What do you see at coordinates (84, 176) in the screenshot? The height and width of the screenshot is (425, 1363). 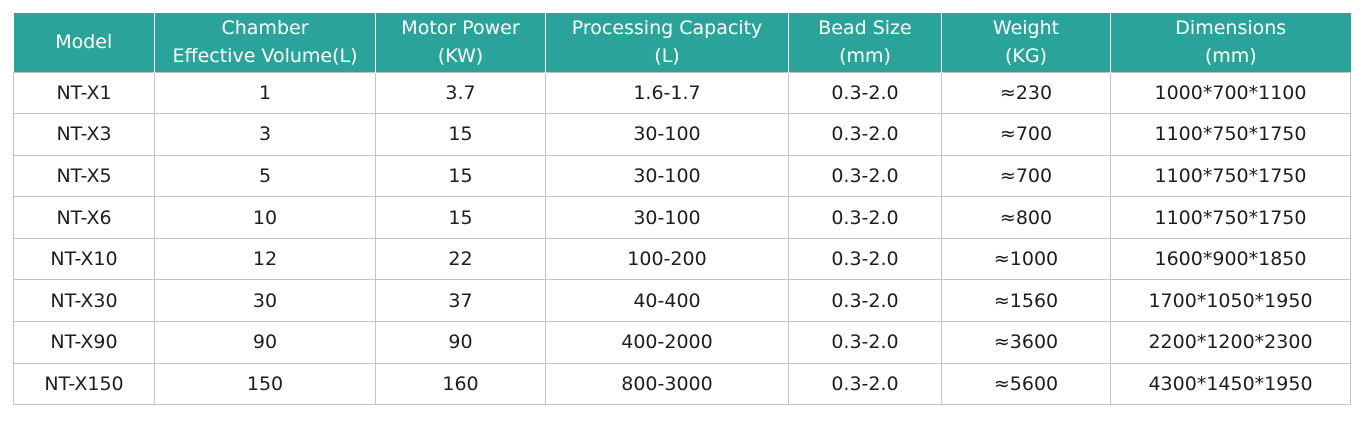 I see `cell-model: NT-X5` at bounding box center [84, 176].